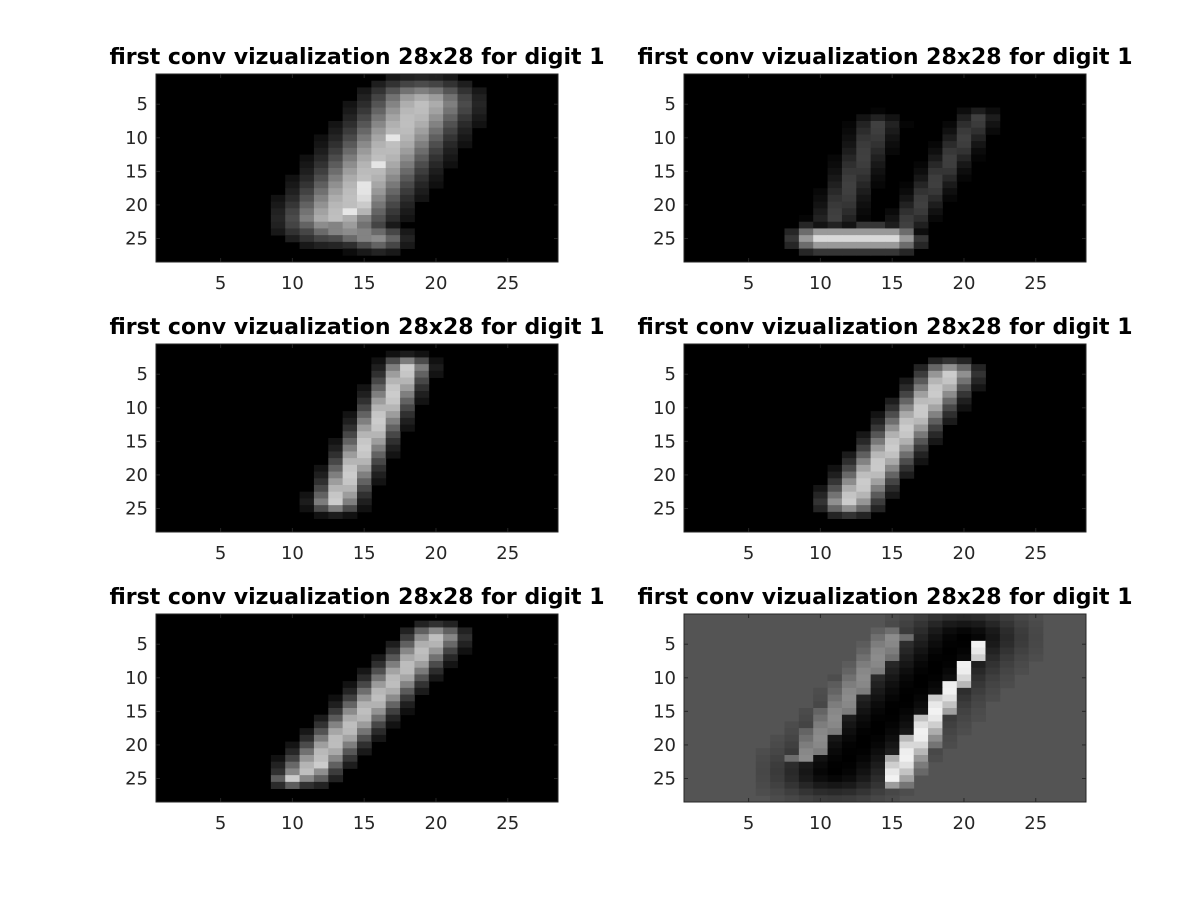 This screenshot has height=900, width=1200. What do you see at coordinates (371, 434) in the screenshot?
I see `heatmap-cells` at bounding box center [371, 434].